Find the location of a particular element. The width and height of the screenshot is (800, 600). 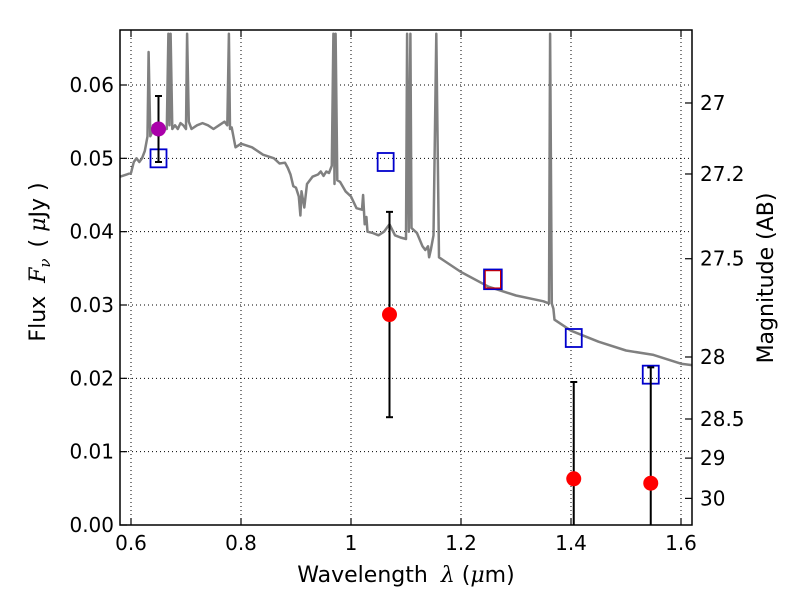

y2-tick-label: 27.2 is located at coordinates (722, 174).